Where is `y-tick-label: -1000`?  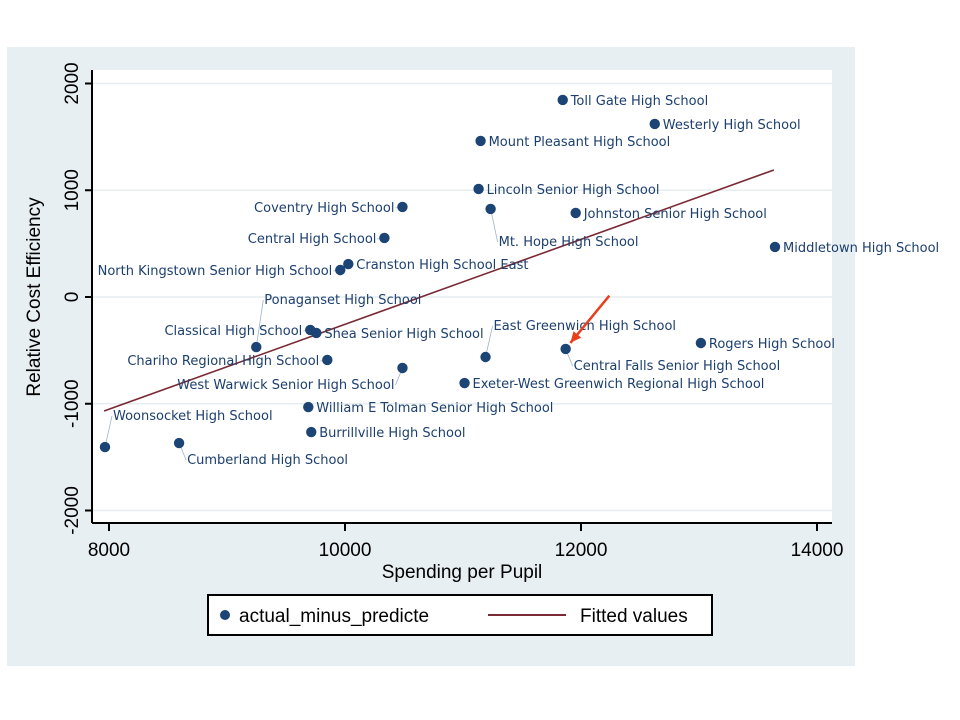 y-tick-label: -1000 is located at coordinates (72, 403).